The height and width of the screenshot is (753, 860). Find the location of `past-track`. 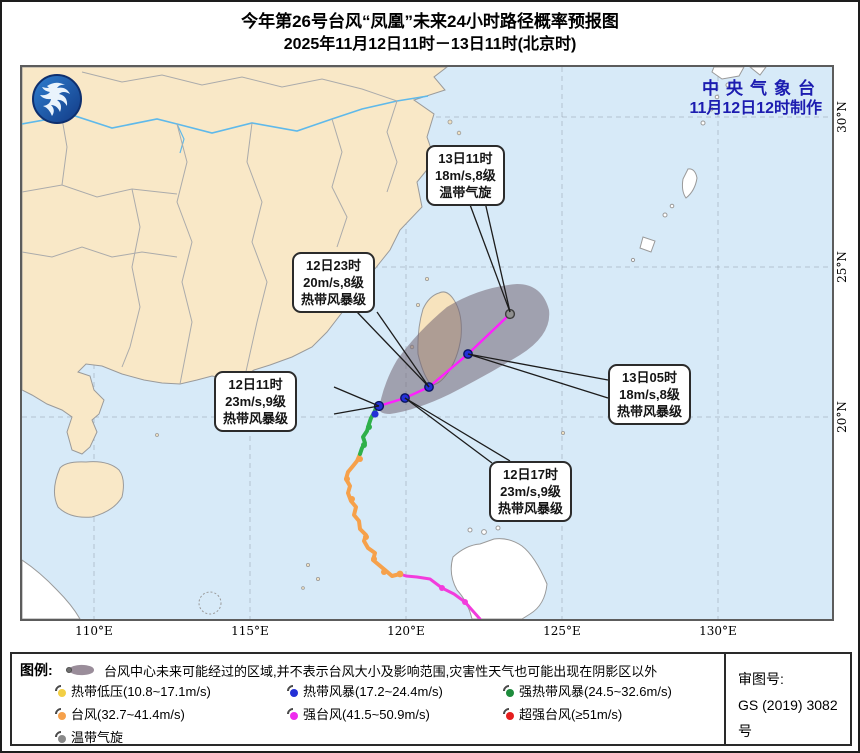

past-track is located at coordinates (413, 512).